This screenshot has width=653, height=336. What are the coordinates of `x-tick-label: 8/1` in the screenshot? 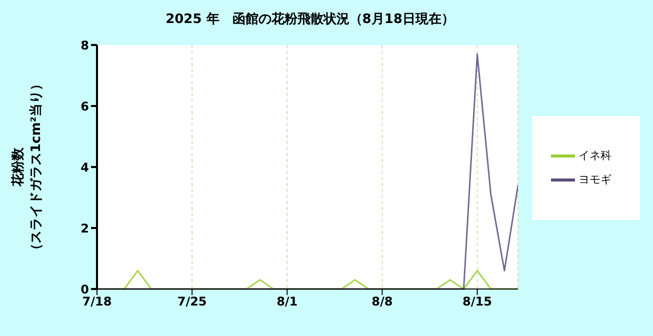 It's located at (287, 301).